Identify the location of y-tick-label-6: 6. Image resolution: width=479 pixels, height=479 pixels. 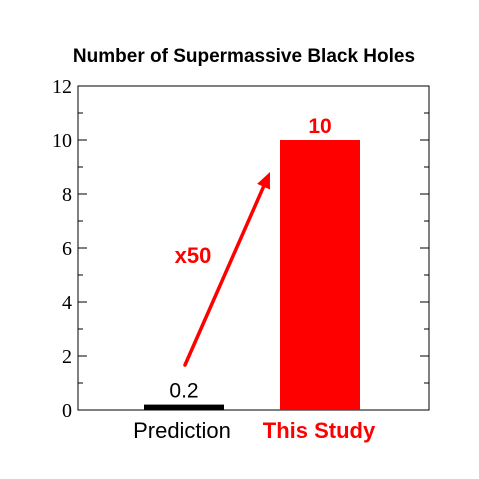
(67, 249).